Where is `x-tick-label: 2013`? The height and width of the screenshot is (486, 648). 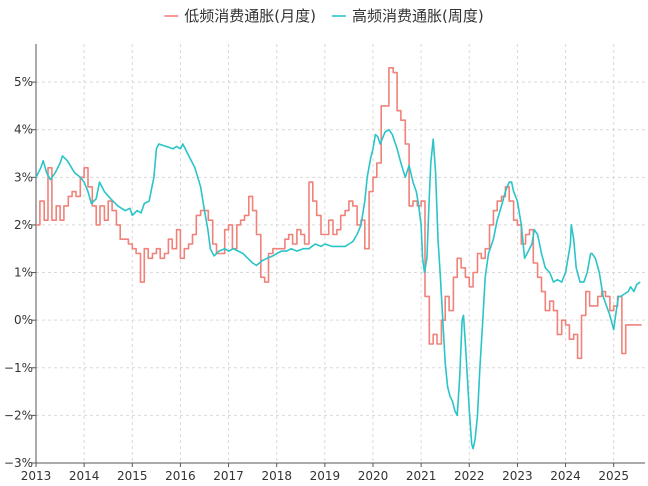 x-tick-label: 2013 is located at coordinates (36, 476).